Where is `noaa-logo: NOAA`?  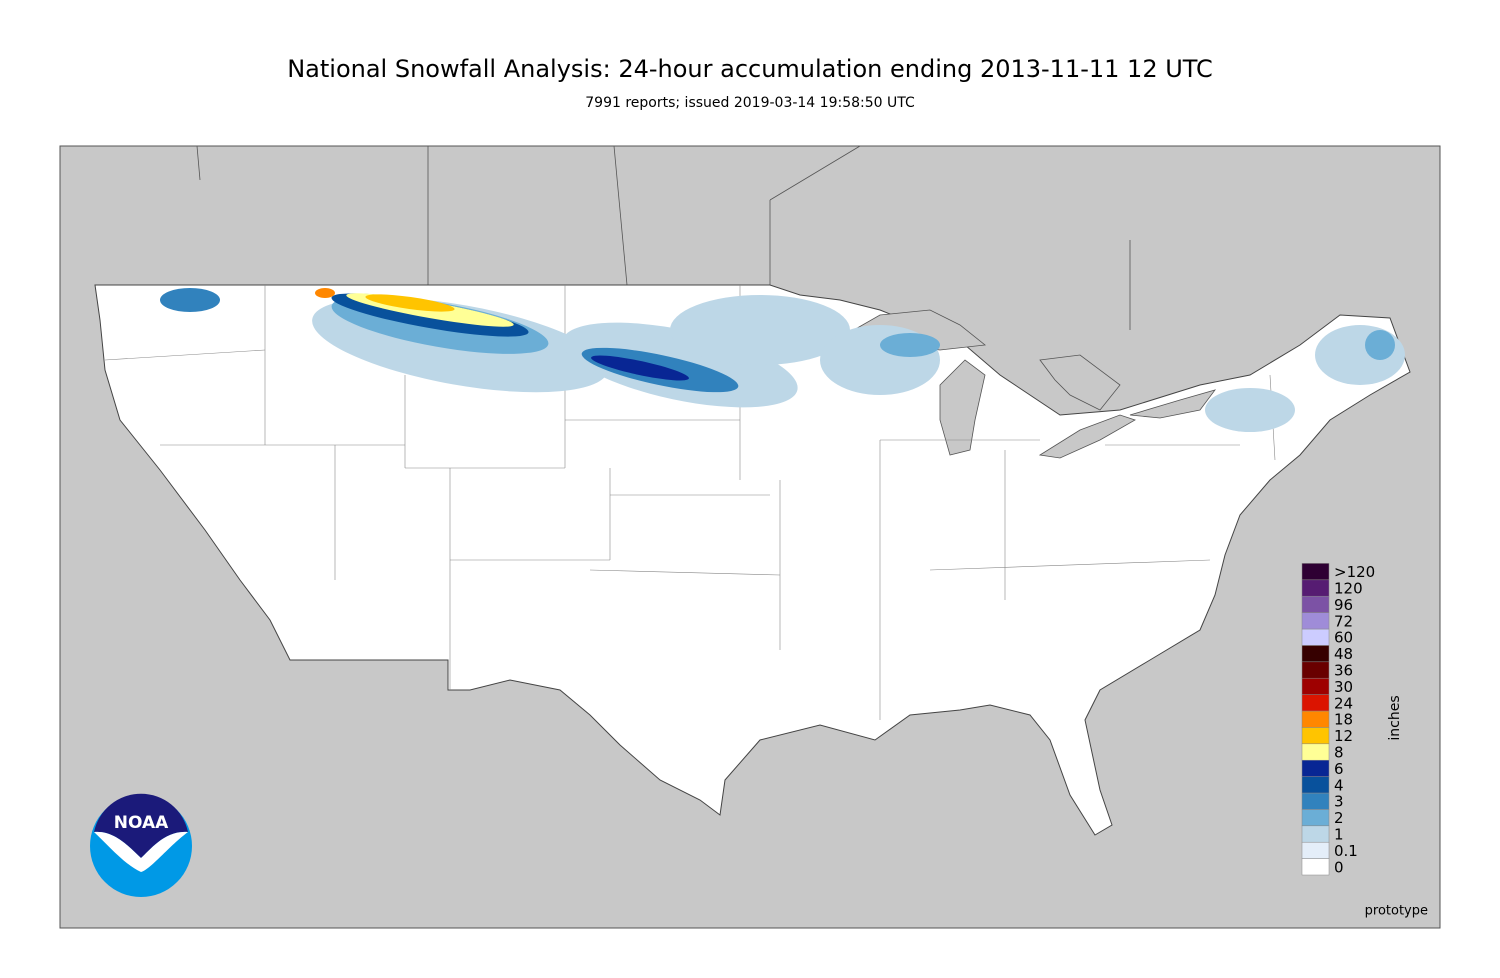 noaa-logo: NOAA is located at coordinates (141, 845).